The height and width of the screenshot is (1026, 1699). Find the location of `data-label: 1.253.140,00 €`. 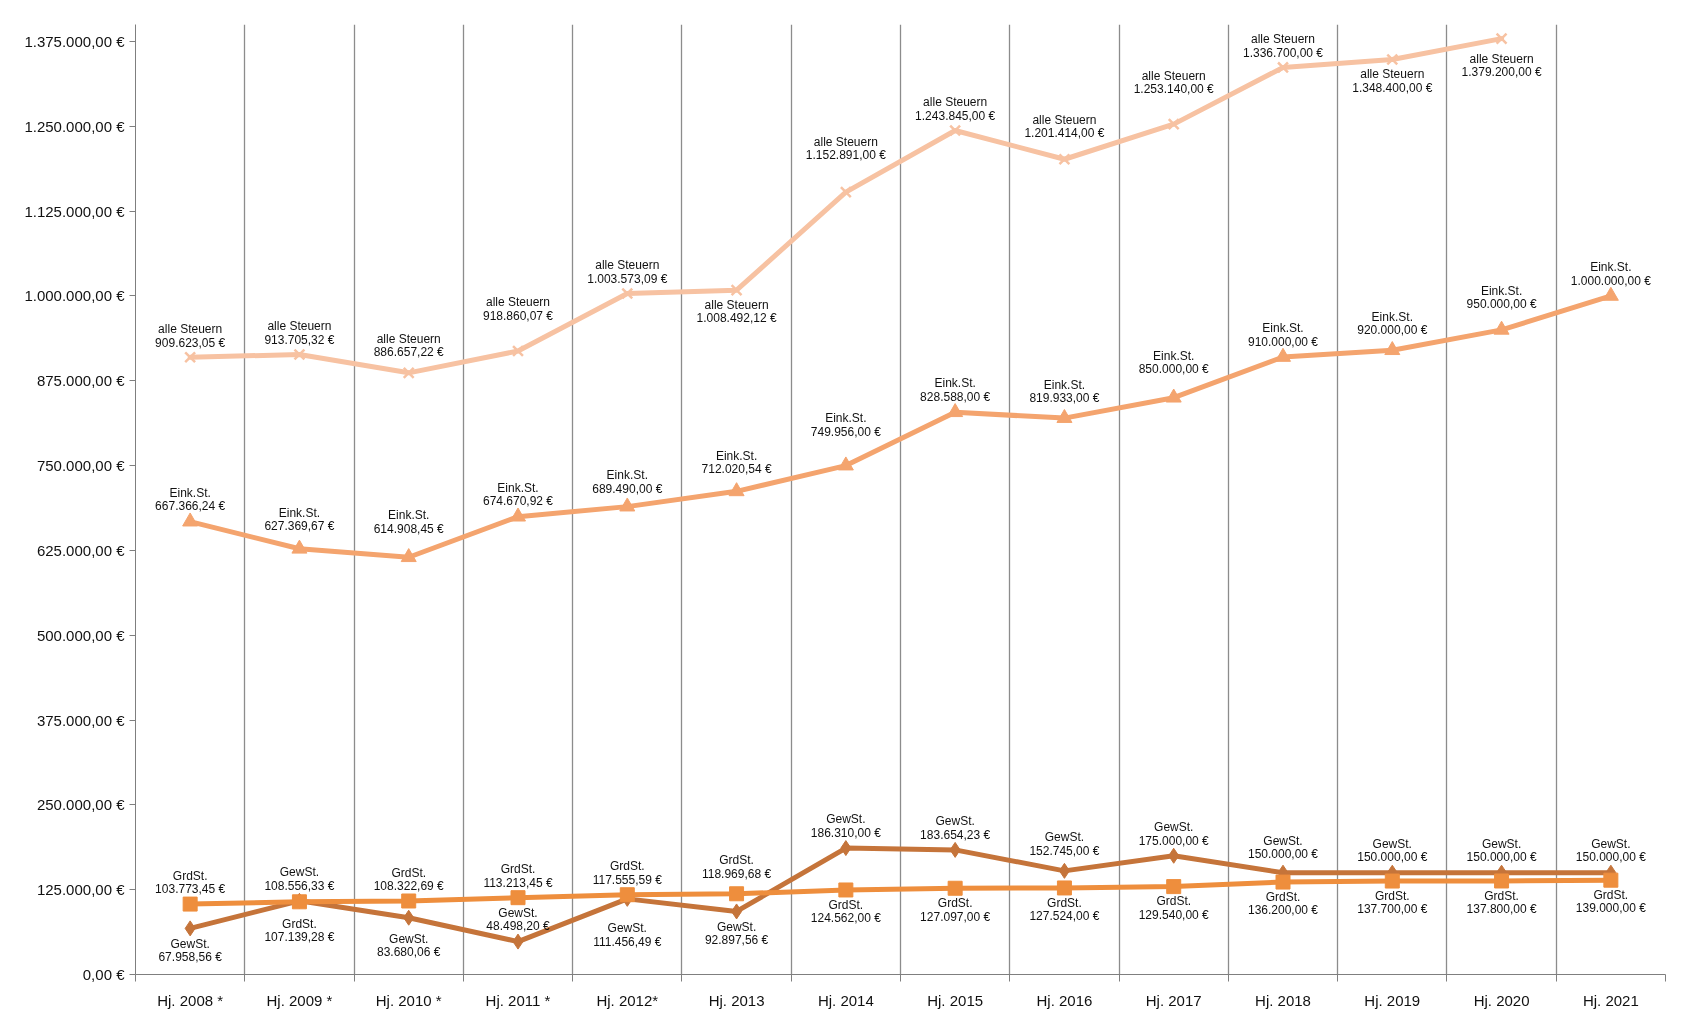

data-label: 1.253.140,00 € is located at coordinates (1174, 89).